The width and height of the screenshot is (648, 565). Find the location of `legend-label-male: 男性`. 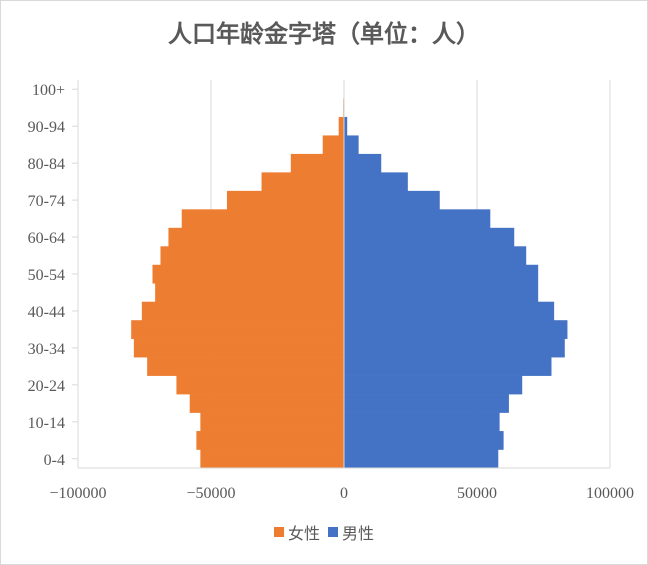

legend-label-male: 男性 is located at coordinates (358, 533).